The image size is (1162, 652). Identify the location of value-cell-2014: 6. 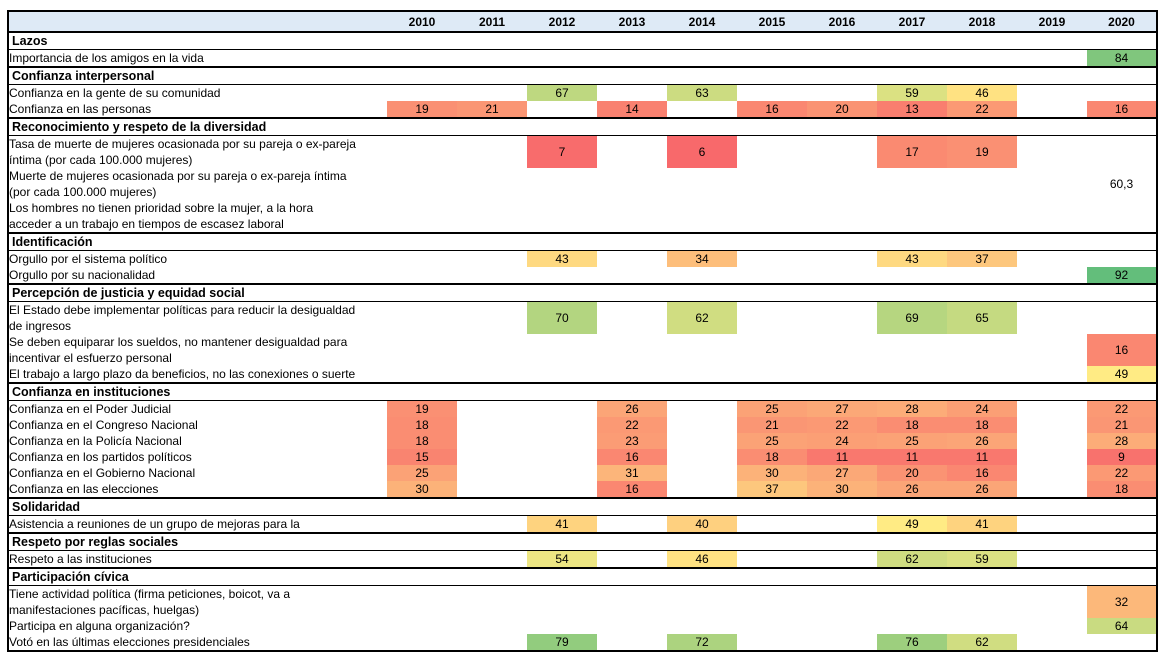
(702, 151).